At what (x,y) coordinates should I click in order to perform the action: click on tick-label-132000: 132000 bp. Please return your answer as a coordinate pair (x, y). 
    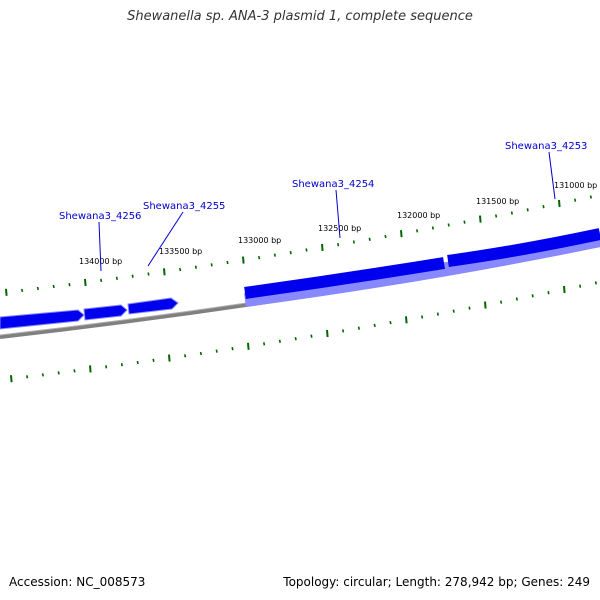
    Looking at the image, I should click on (418, 215).